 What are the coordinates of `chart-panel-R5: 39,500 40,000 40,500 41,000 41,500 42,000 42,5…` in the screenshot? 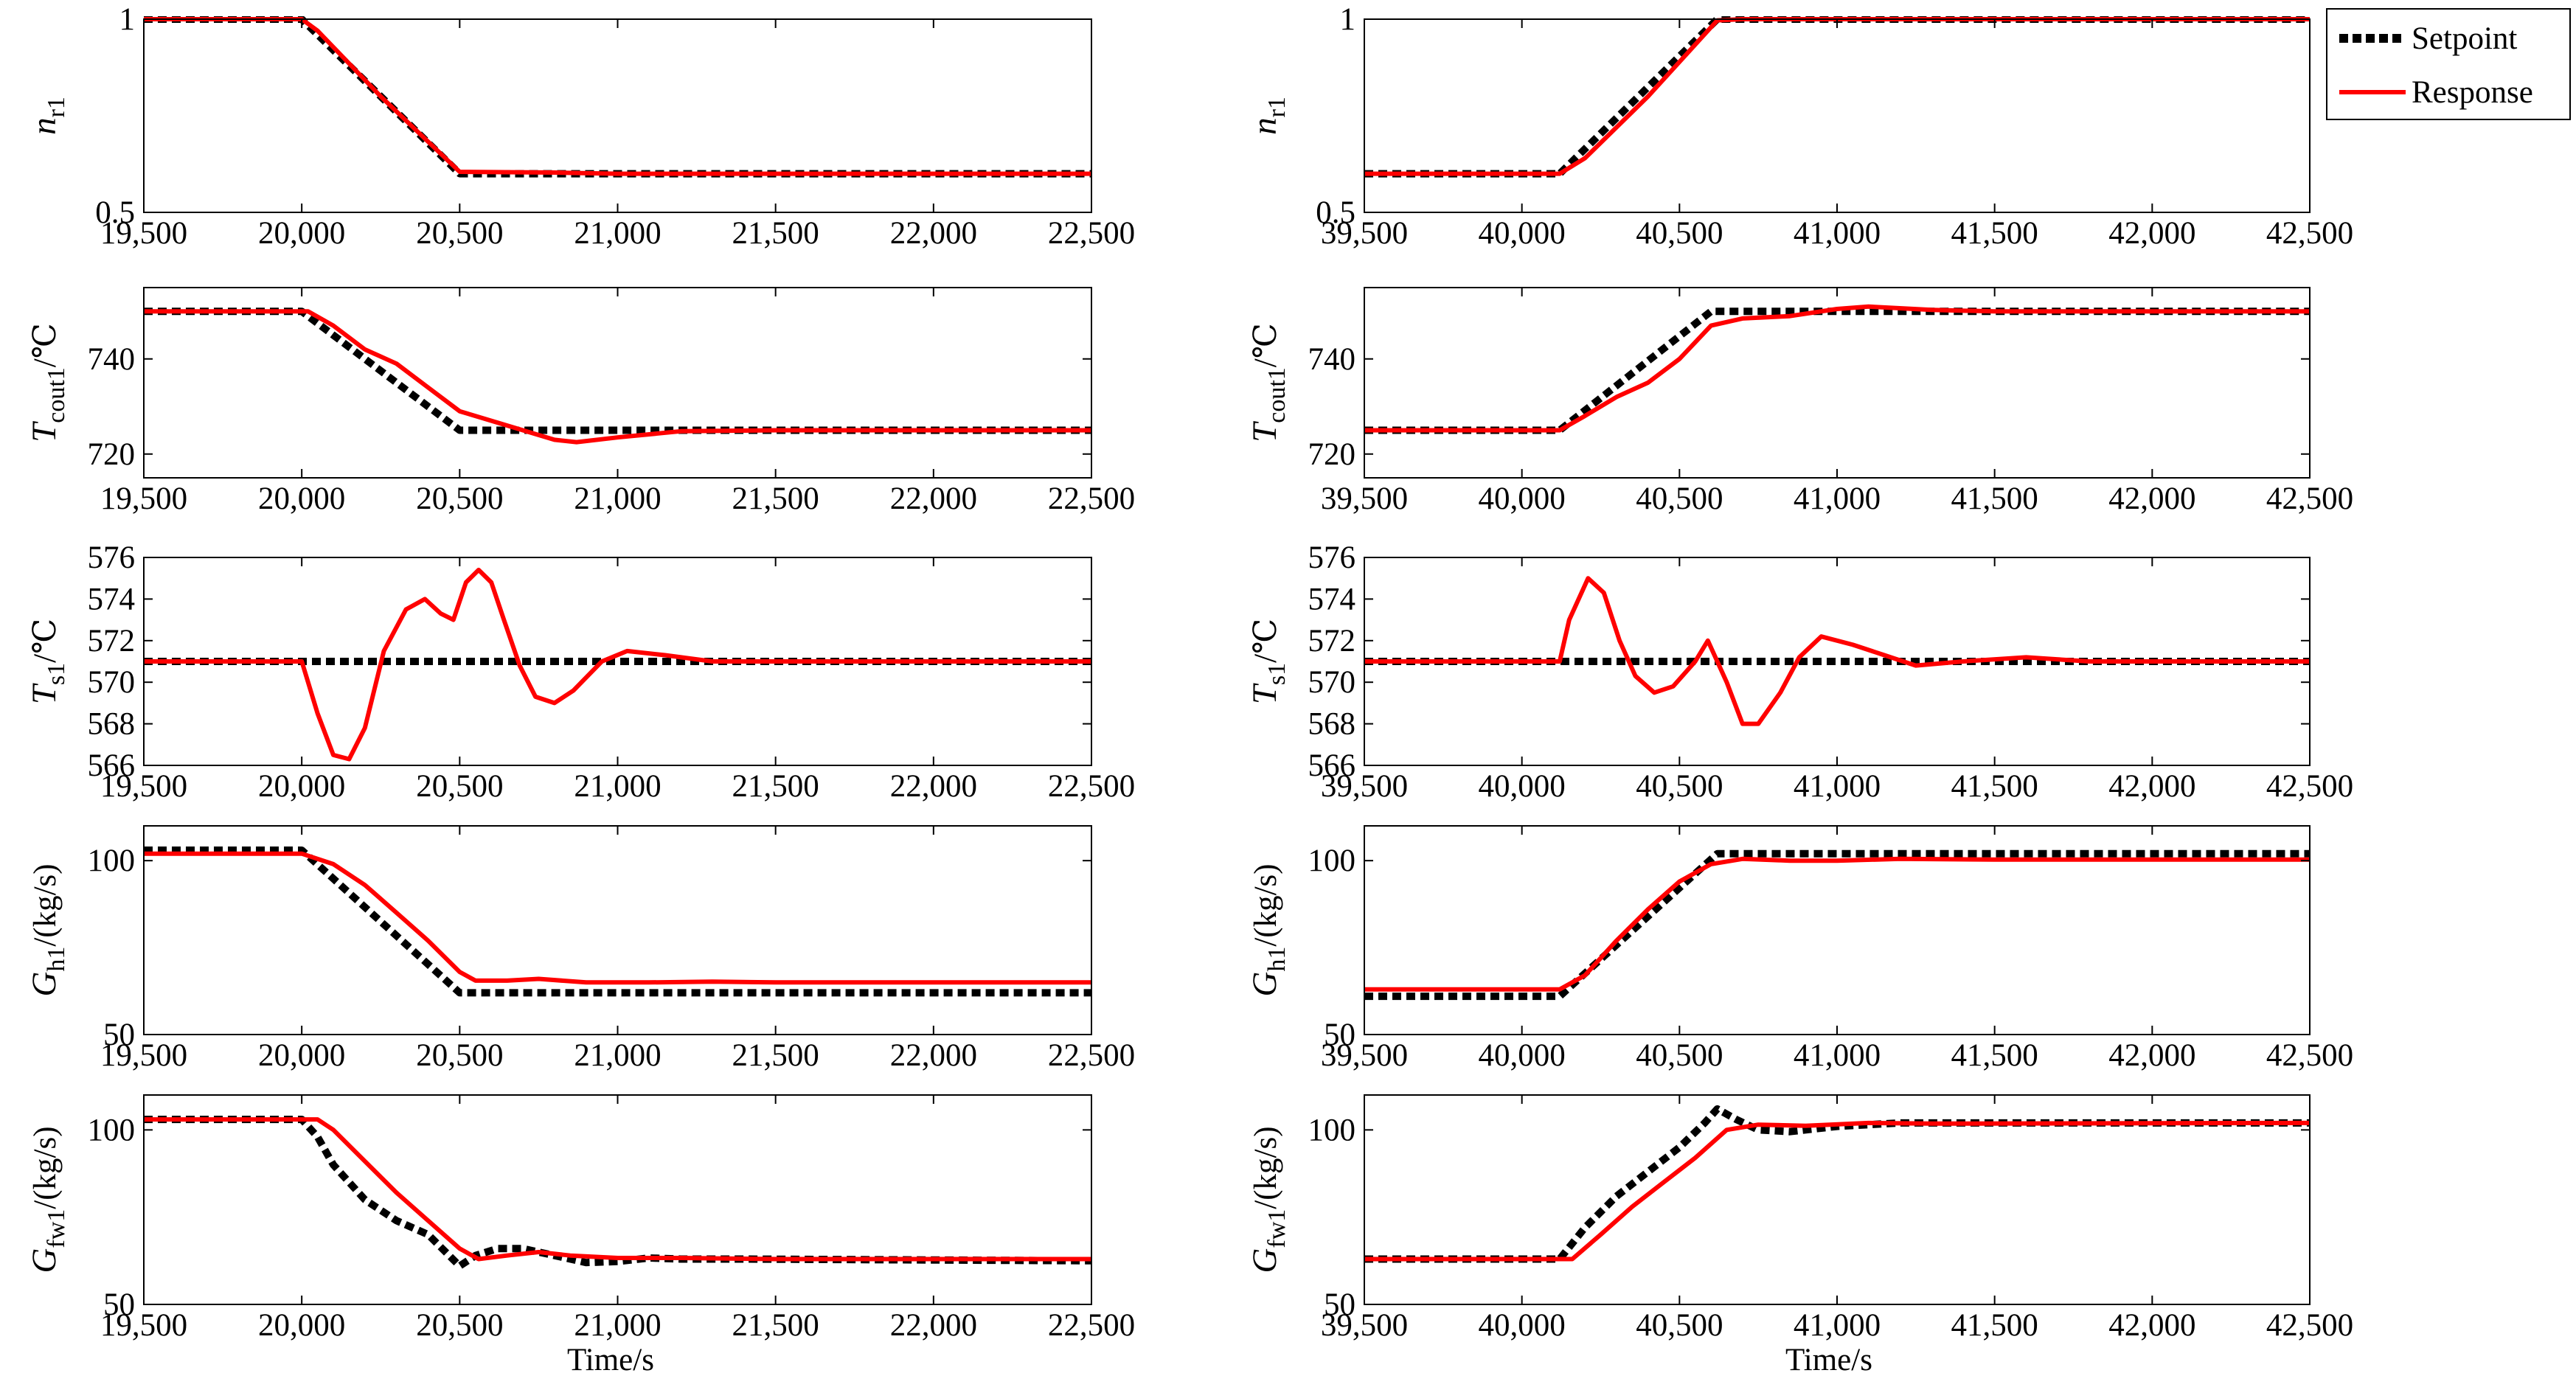 It's located at (1799, 1218).